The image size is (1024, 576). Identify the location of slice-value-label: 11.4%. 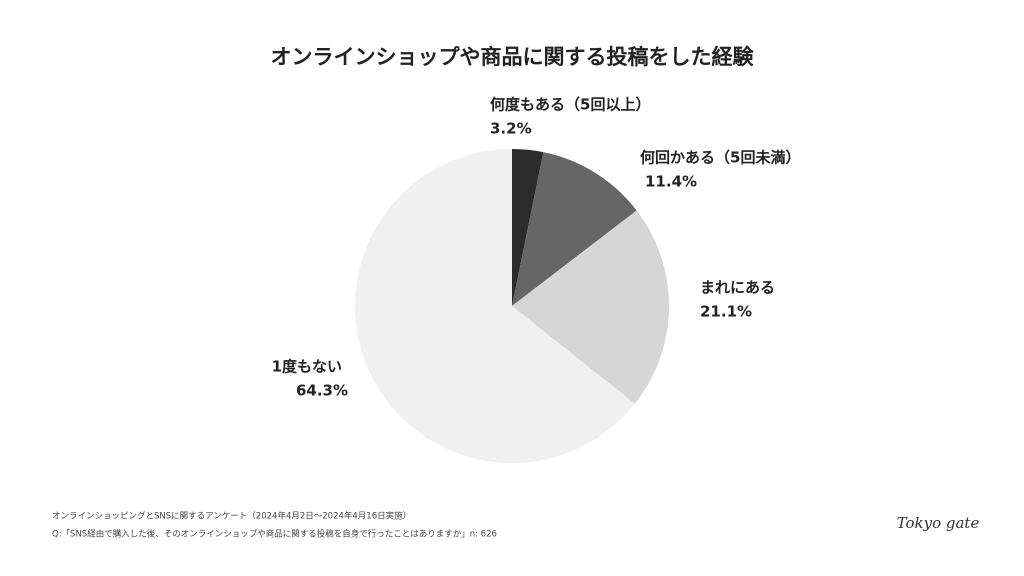
(671, 182).